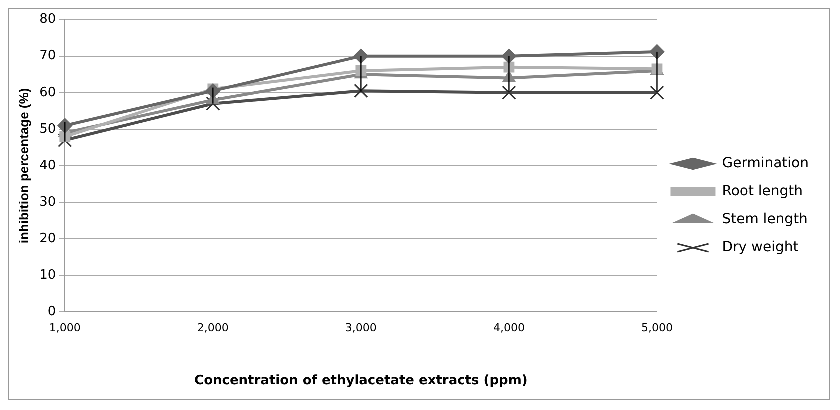  I want to click on y-tick-label: 70, so click(48, 56).